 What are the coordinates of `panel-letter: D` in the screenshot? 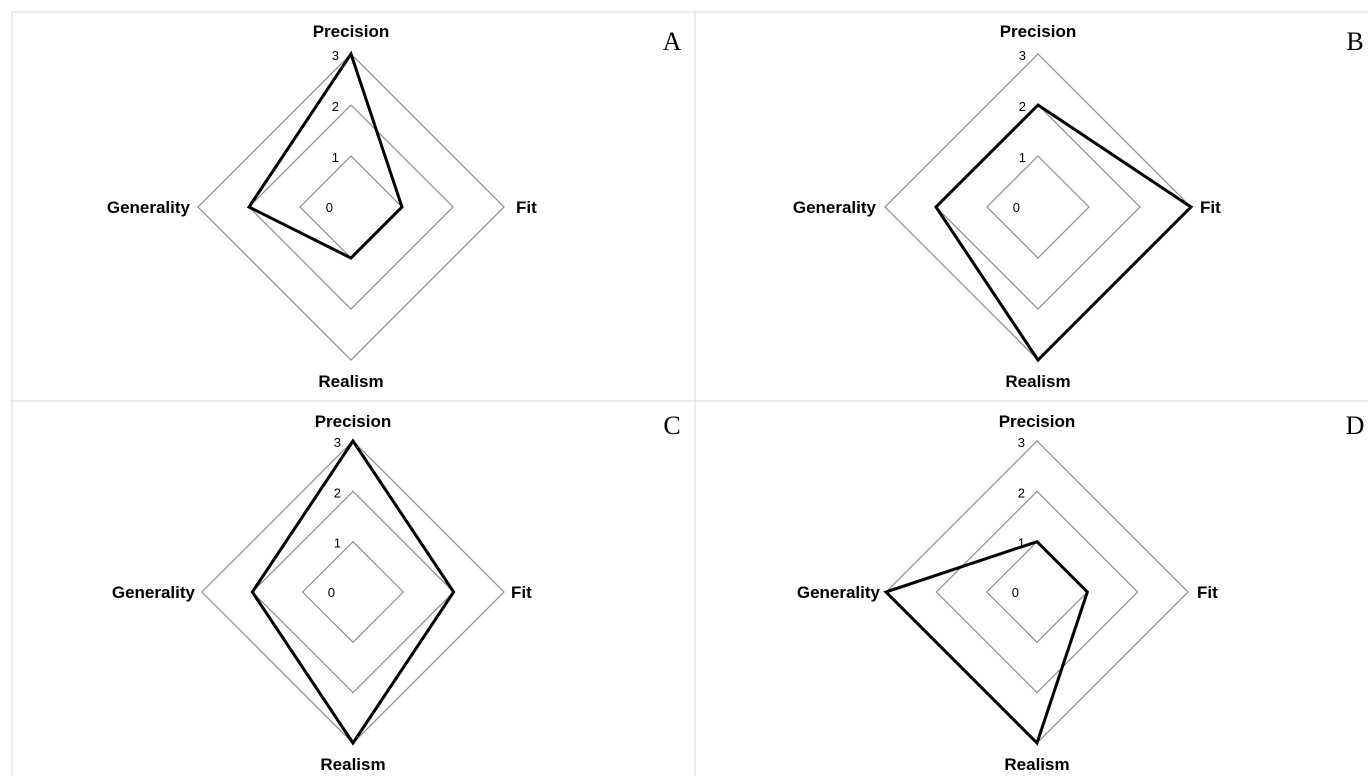 It's located at (1355, 425).